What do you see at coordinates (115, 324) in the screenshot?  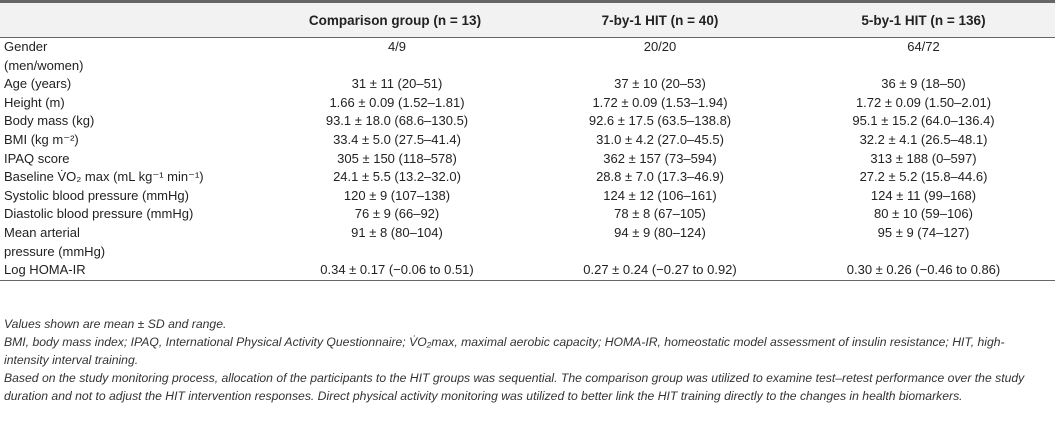 I see `footnote: Values shown are mean ± SD and range.` at bounding box center [115, 324].